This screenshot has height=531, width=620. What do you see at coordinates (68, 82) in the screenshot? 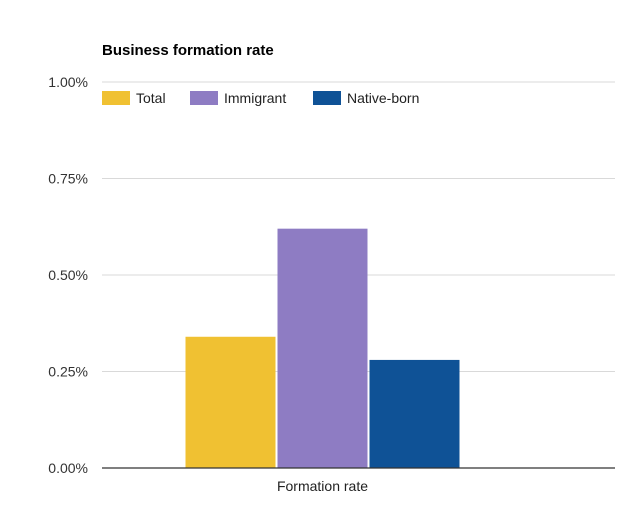
I see `y-tick-label: 1.00%` at bounding box center [68, 82].